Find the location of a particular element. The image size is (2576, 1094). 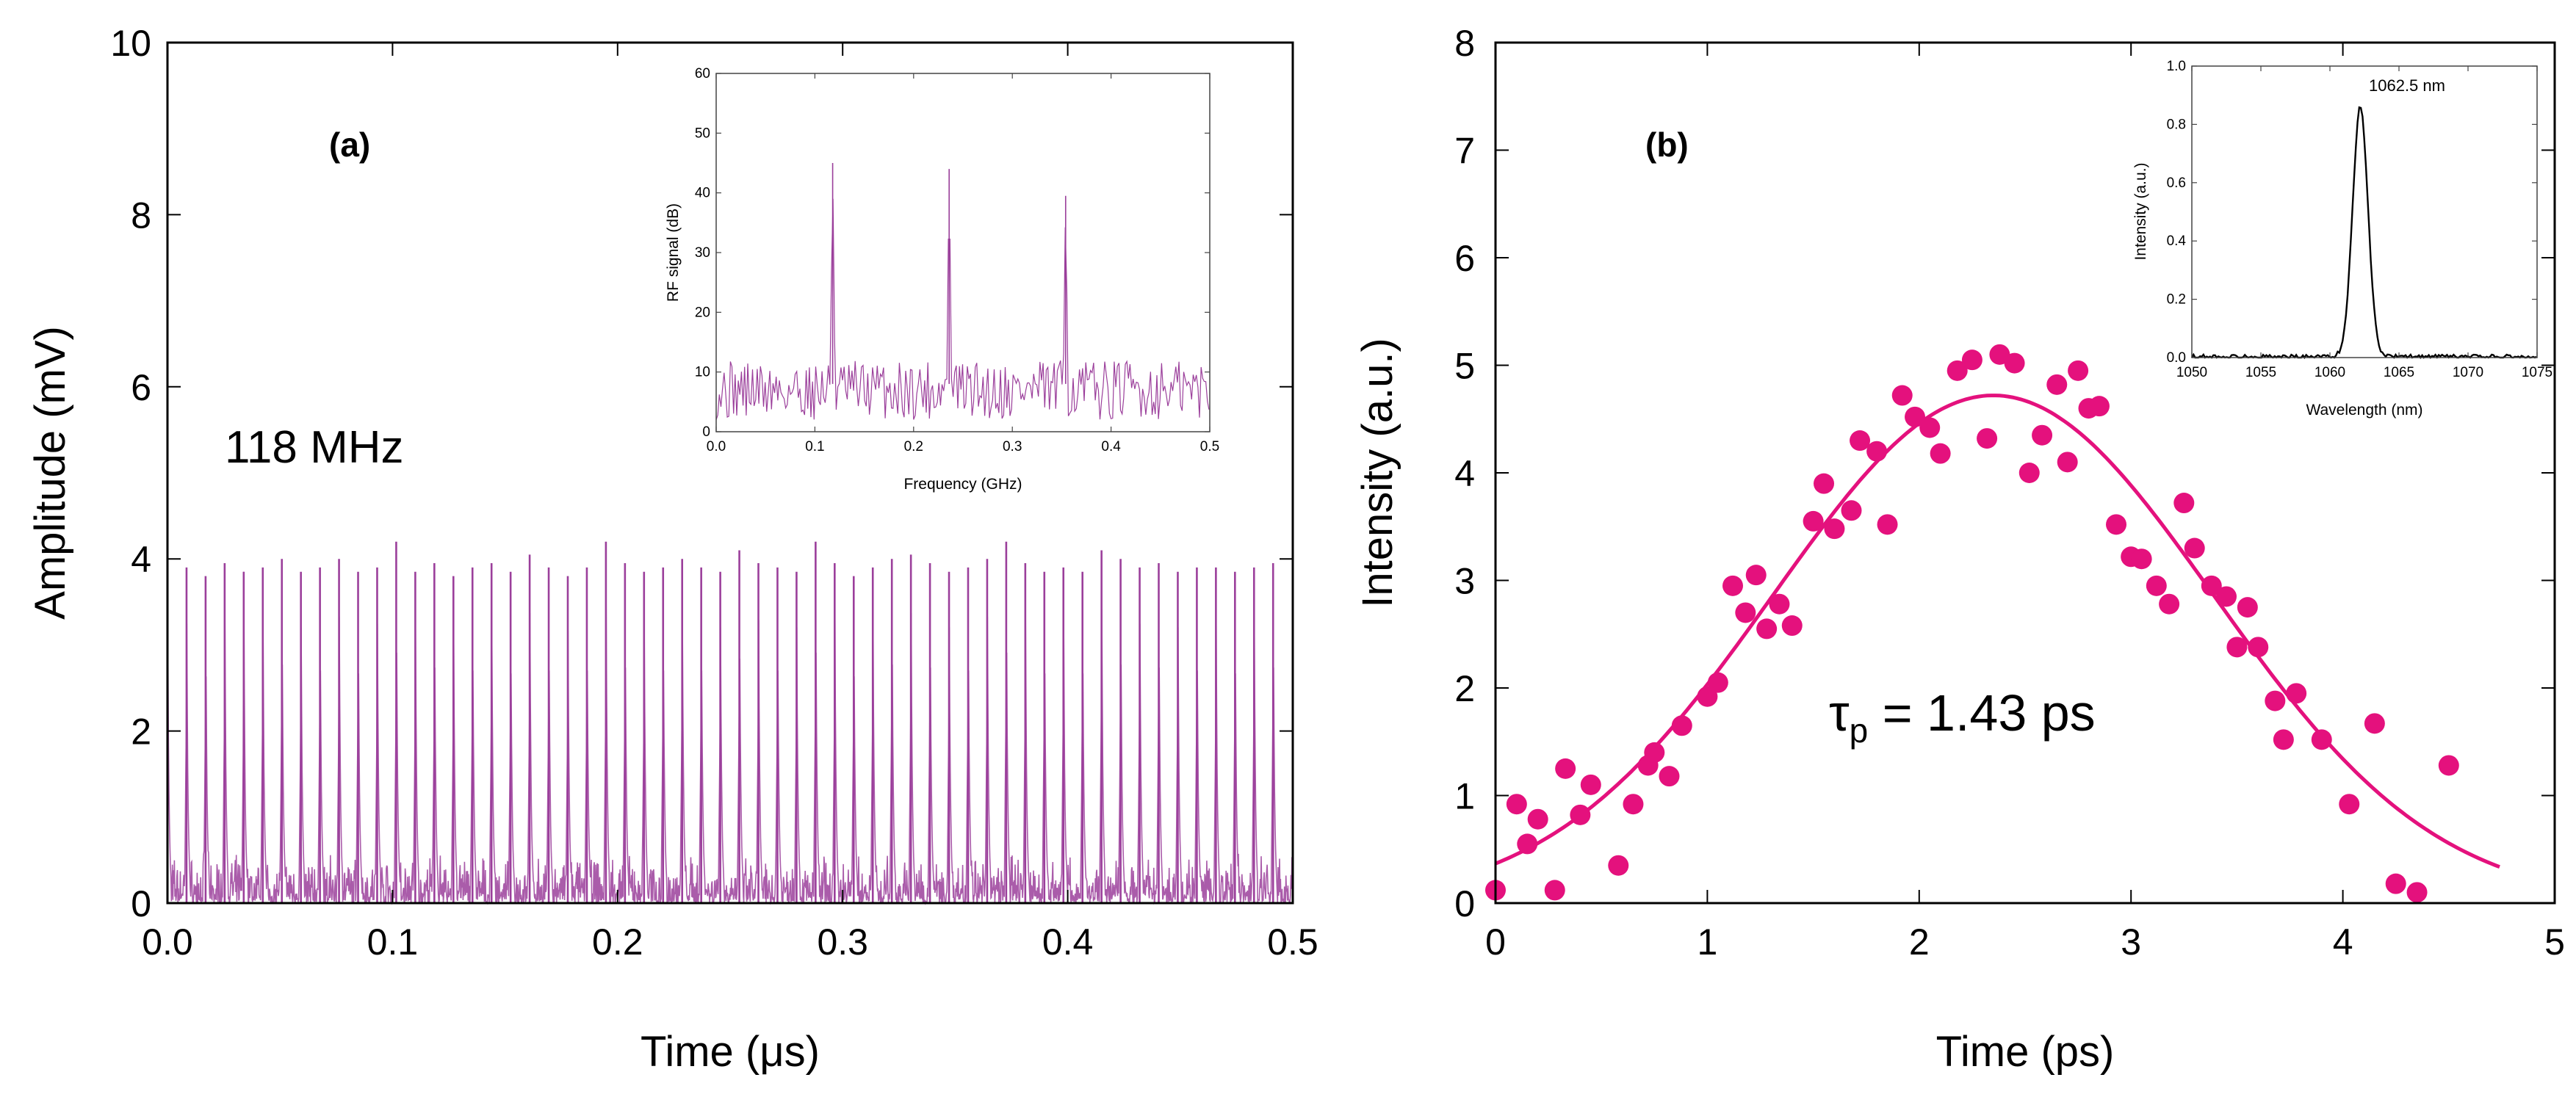

panel-b-xtick-label: 3 is located at coordinates (2131, 942).